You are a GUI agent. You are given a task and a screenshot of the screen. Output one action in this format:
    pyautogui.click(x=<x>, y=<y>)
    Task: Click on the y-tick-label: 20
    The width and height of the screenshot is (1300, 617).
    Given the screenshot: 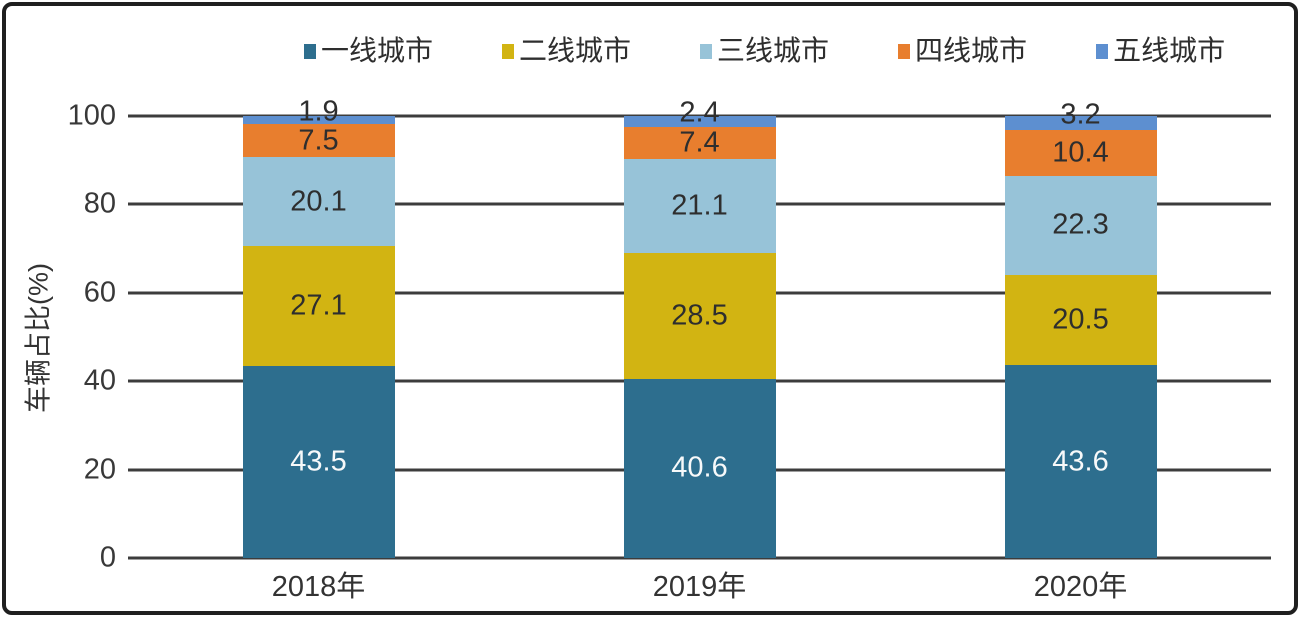 What is the action you would take?
    pyautogui.click(x=99, y=469)
    